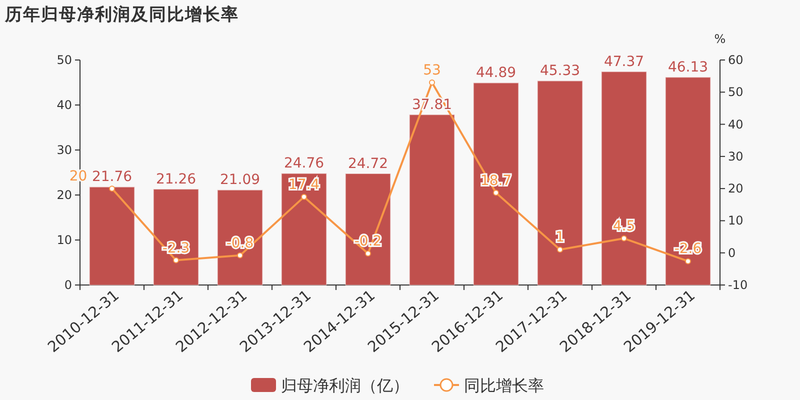  What do you see at coordinates (736, 156) in the screenshot?
I see `y2-tick-label: 30` at bounding box center [736, 156].